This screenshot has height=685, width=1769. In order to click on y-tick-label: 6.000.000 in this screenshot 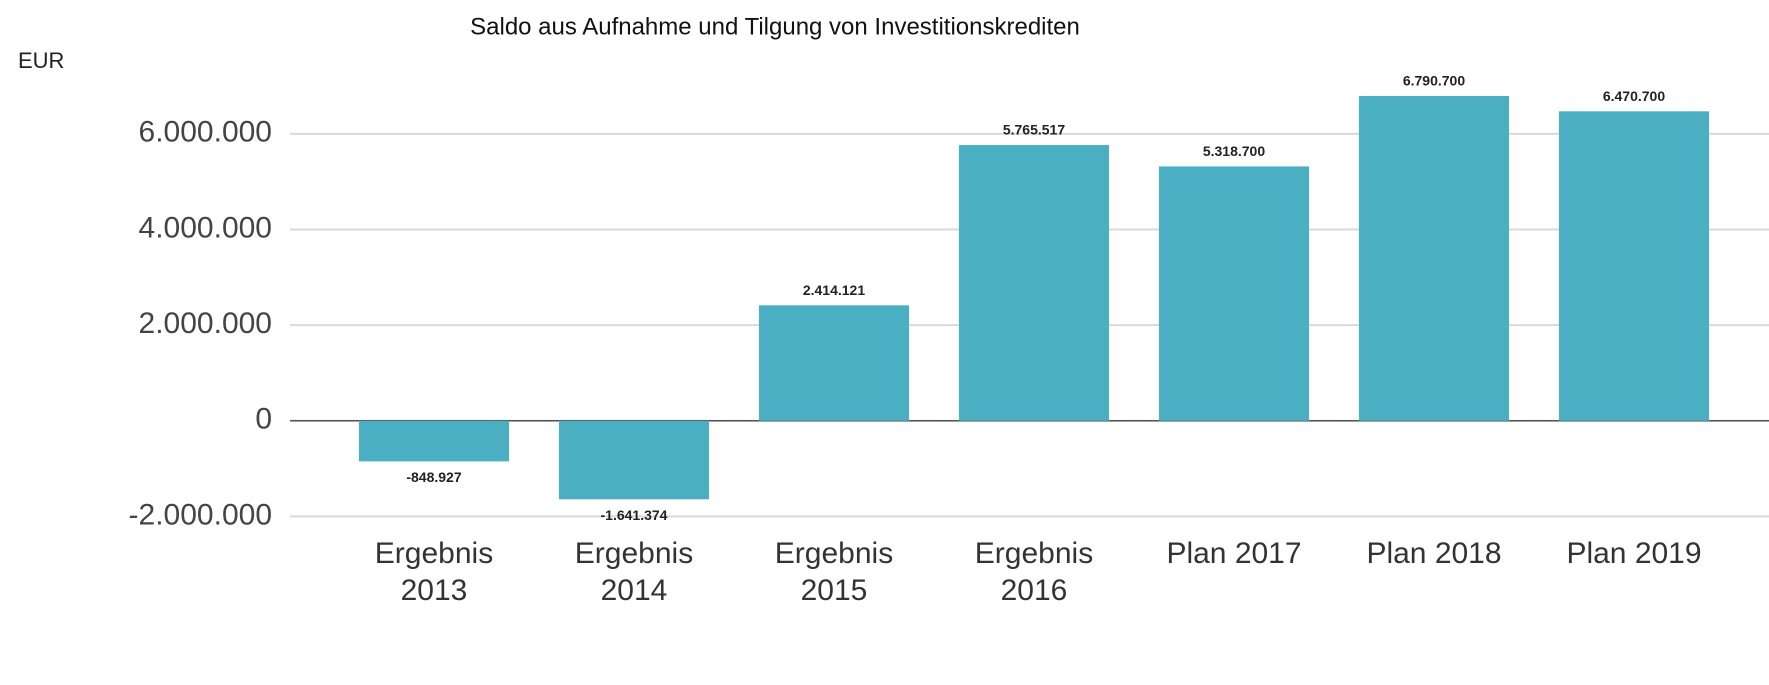, I will do `click(205, 132)`.